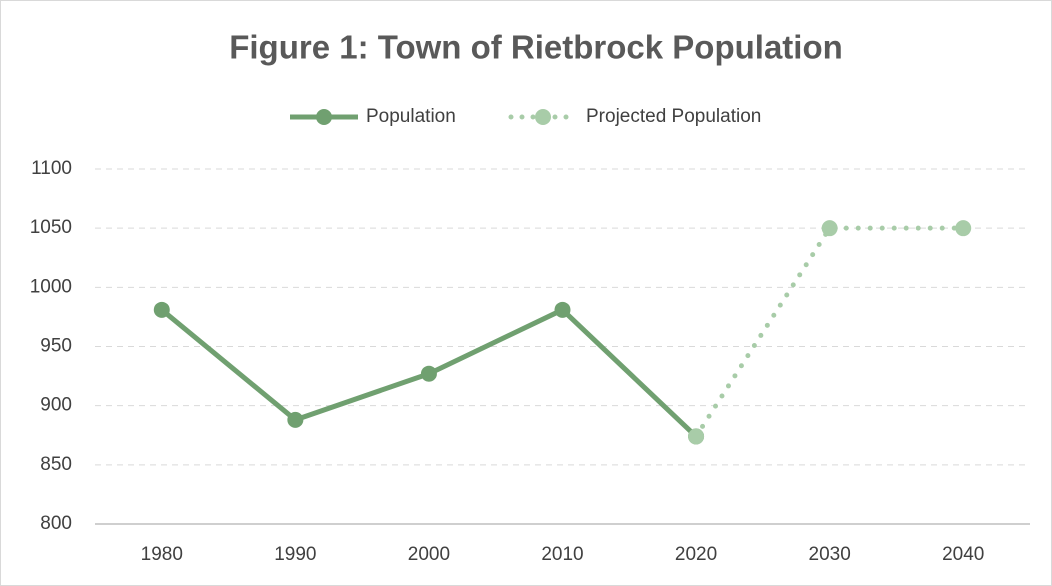 This screenshot has width=1052, height=586. I want to click on y-tick-label: 1100, so click(51, 168).